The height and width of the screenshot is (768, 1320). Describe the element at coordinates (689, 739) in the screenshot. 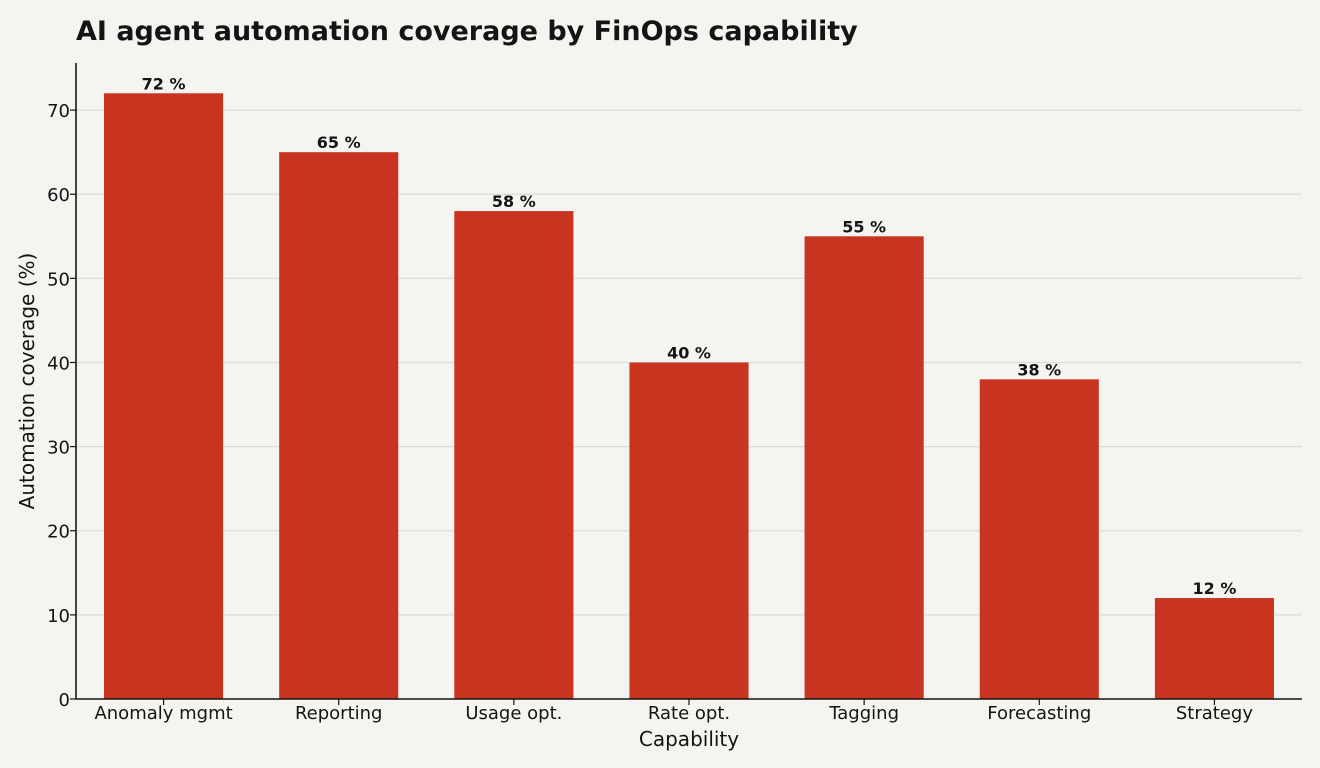

I see `x-axis-label: Capability` at that location.